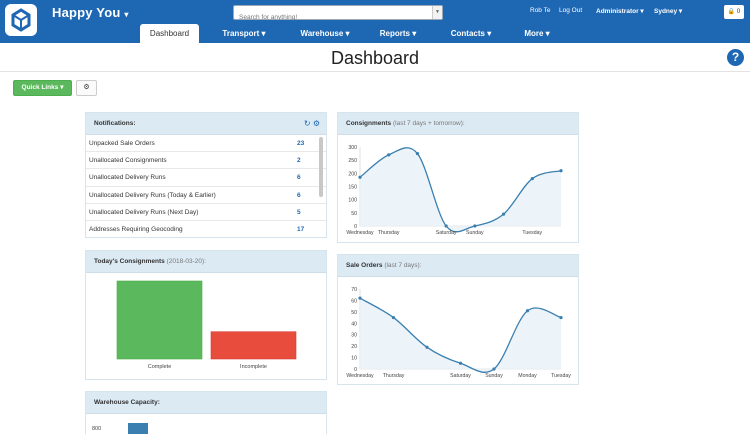  Describe the element at coordinates (354, 301) in the screenshot. I see `y-tick-label: 60` at that location.